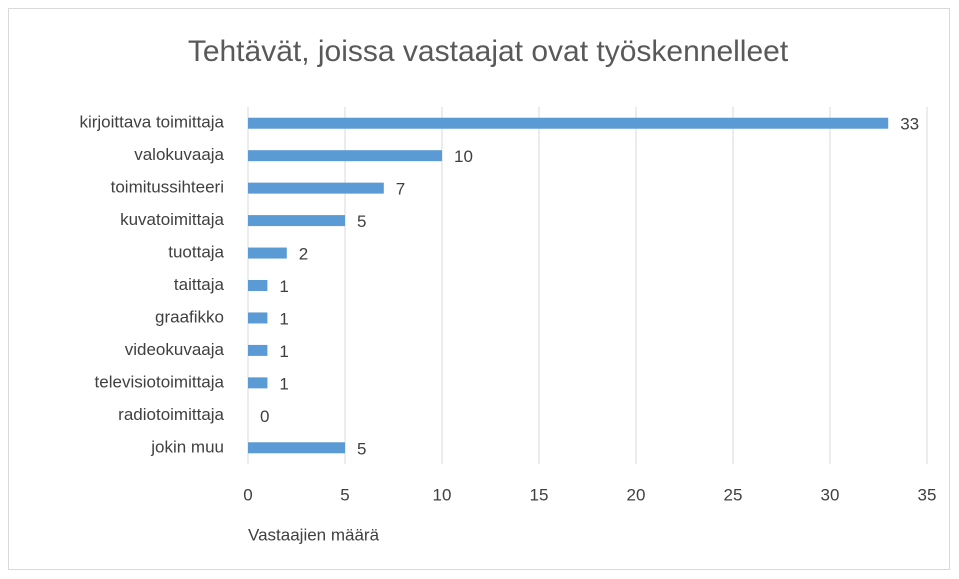  I want to click on y-tick-label: valokuvaaja, so click(179, 154).